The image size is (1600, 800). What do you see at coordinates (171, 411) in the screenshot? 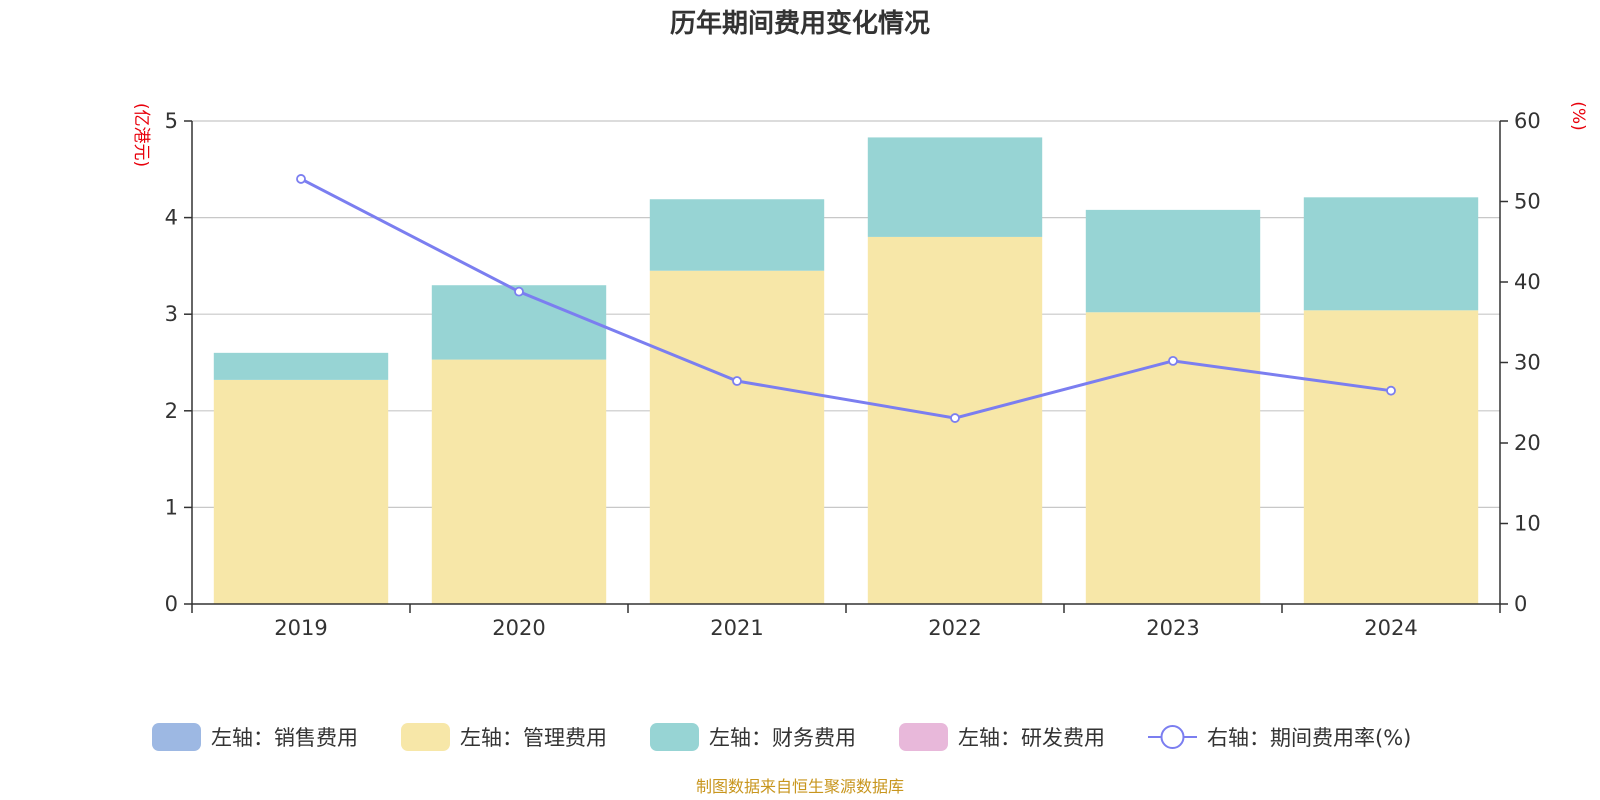
I see `left-axis-tick-label: 2` at bounding box center [171, 411].